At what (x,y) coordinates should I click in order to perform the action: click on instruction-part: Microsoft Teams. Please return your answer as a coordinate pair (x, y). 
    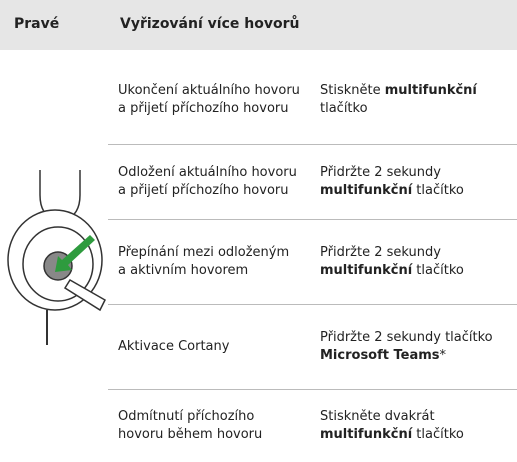
    Looking at the image, I should click on (380, 355).